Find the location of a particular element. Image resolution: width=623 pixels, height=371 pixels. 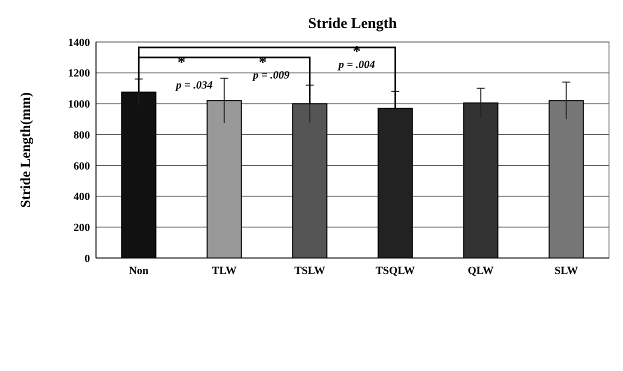

y-tick-label: 600 is located at coordinates (82, 166).